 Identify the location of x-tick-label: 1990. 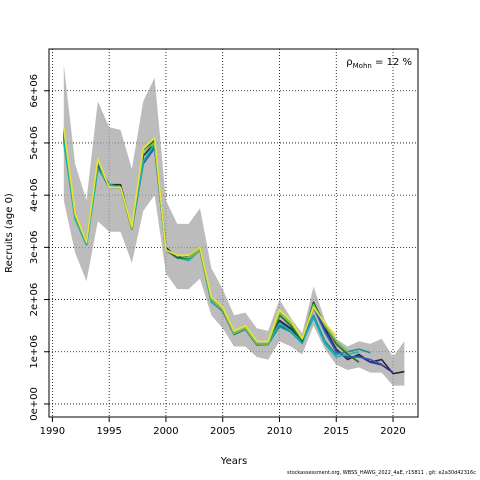
(52, 431).